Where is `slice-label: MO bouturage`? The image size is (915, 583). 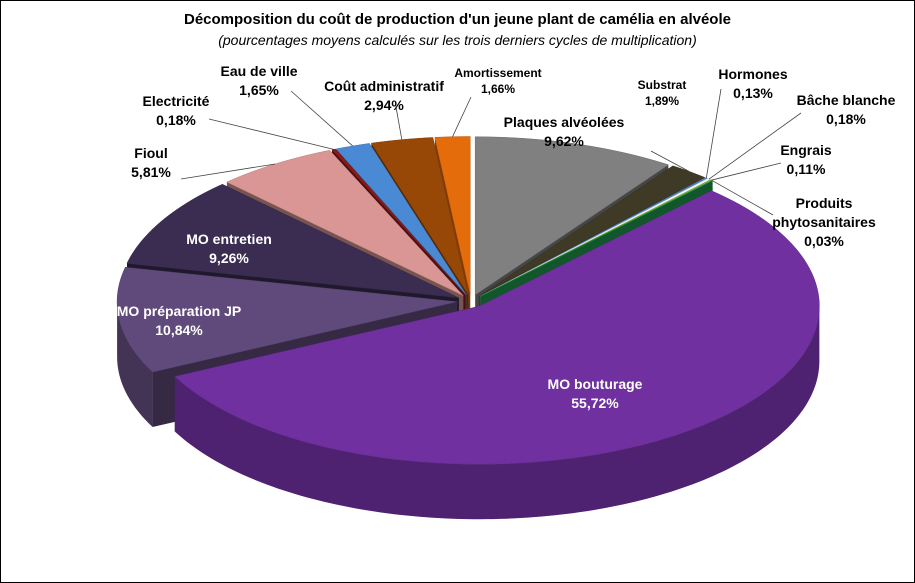
slice-label: MO bouturage is located at coordinates (595, 384).